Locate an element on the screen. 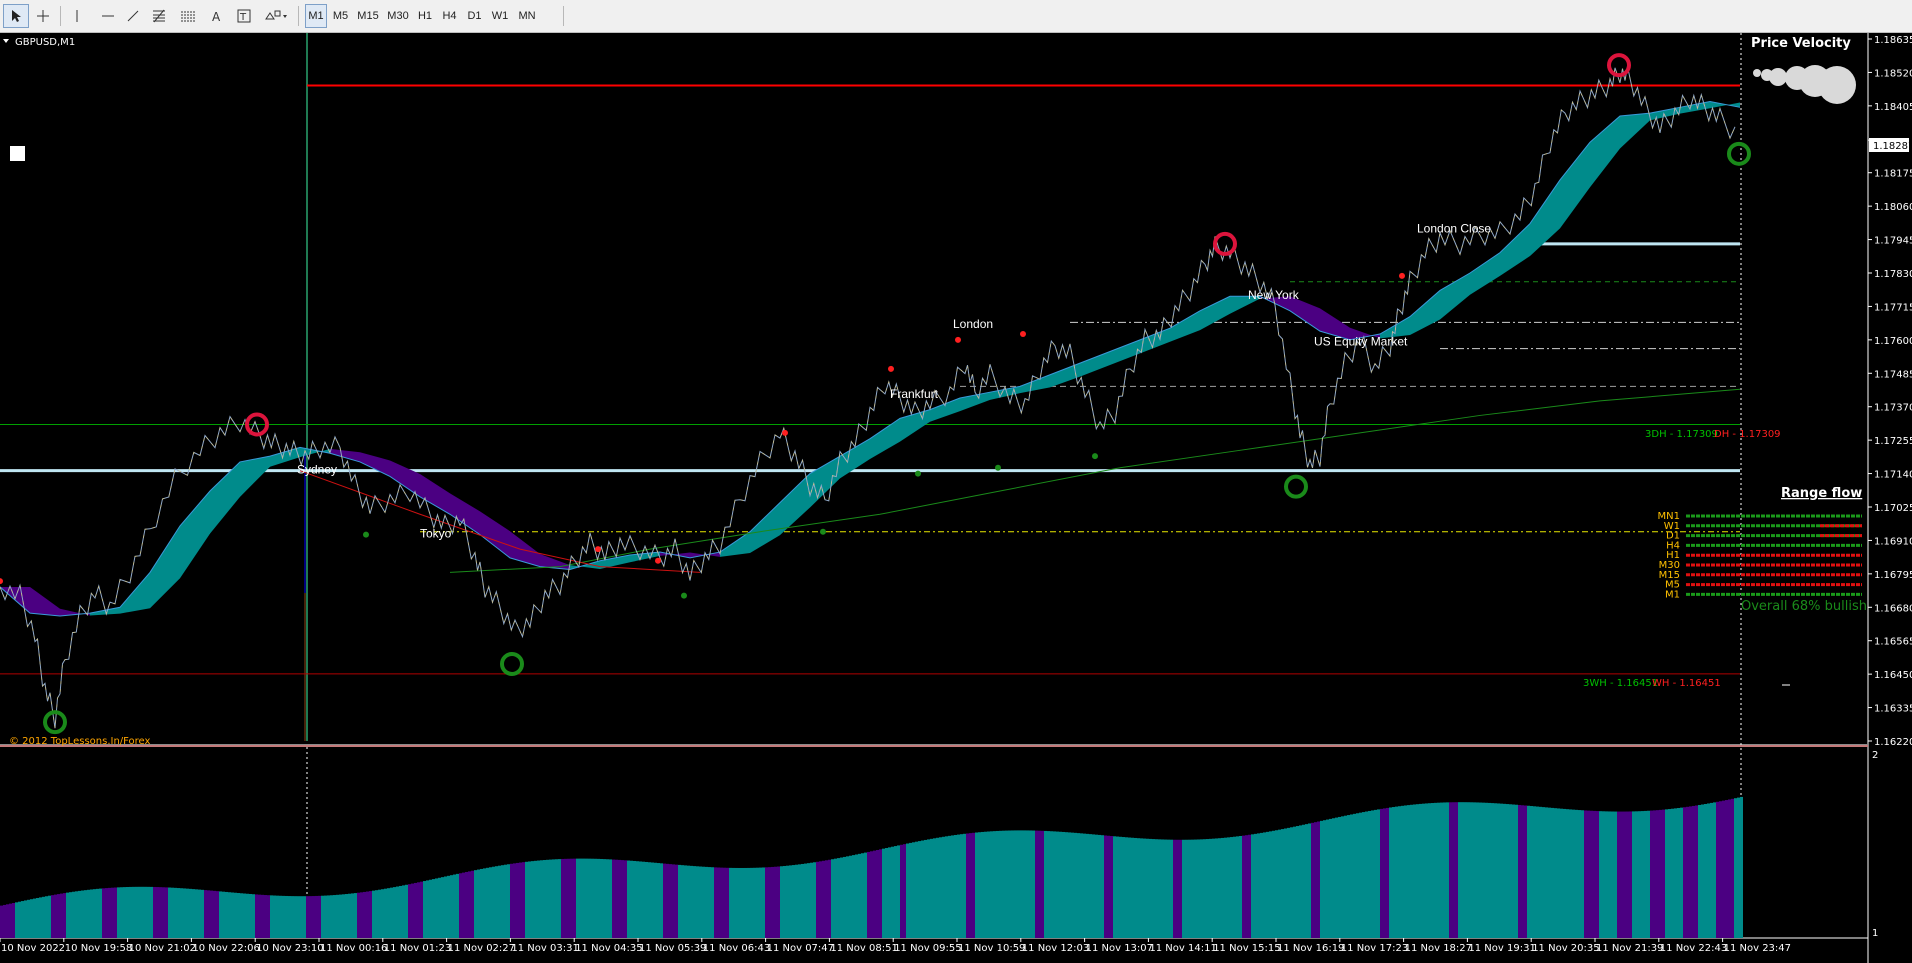 The height and width of the screenshot is (963, 1912). channel-icon is located at coordinates (188, 16).